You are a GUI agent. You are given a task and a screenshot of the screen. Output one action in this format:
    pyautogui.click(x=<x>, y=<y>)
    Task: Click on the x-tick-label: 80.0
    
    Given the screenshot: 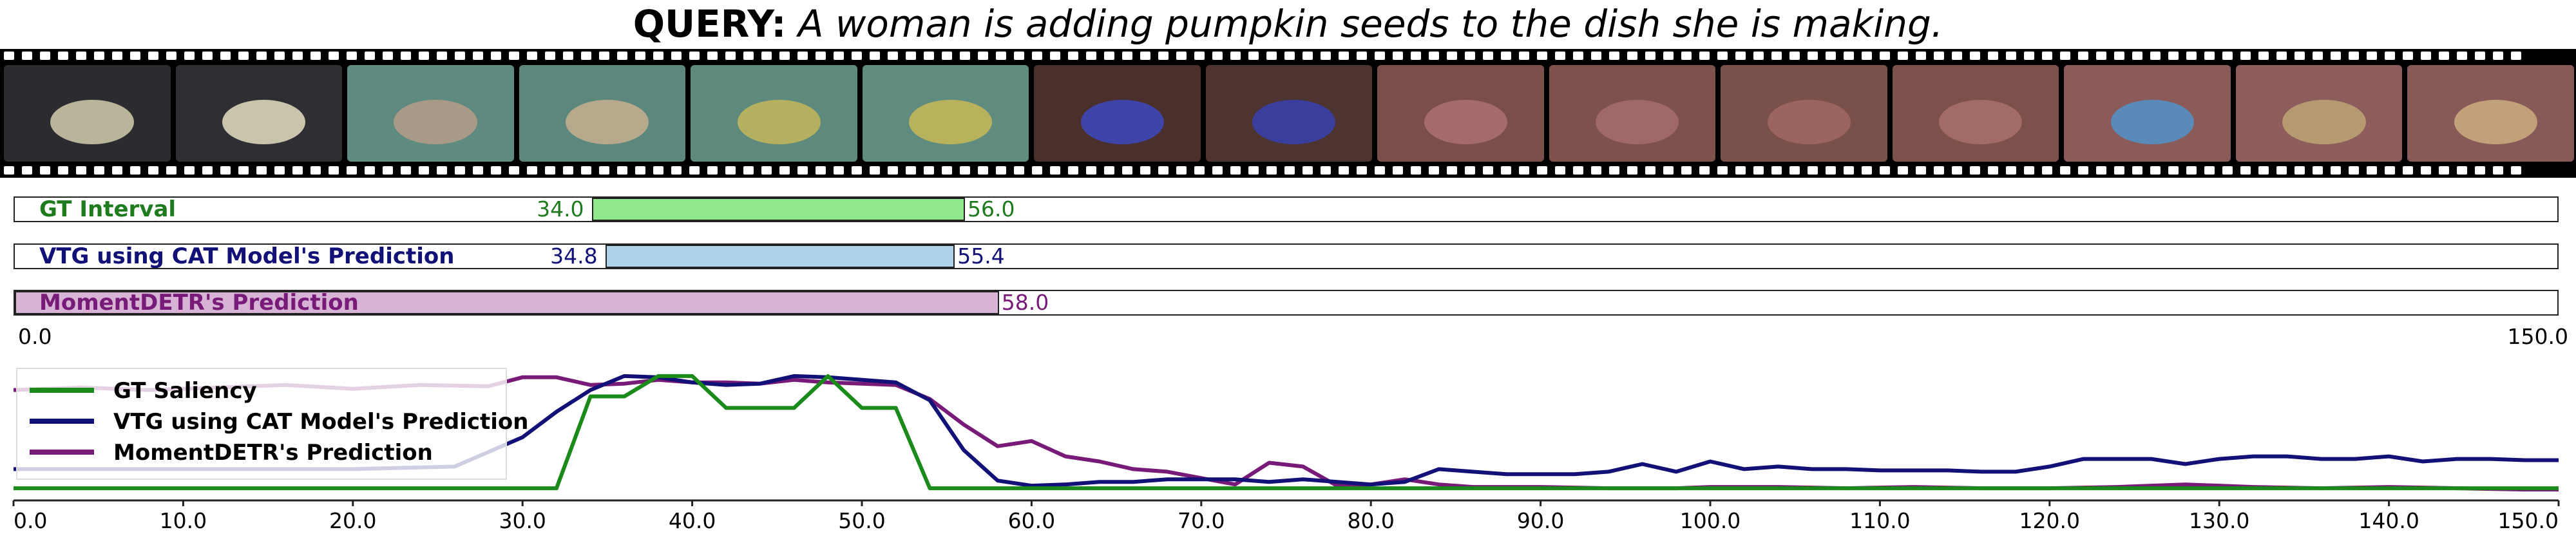 What is the action you would take?
    pyautogui.click(x=1370, y=520)
    